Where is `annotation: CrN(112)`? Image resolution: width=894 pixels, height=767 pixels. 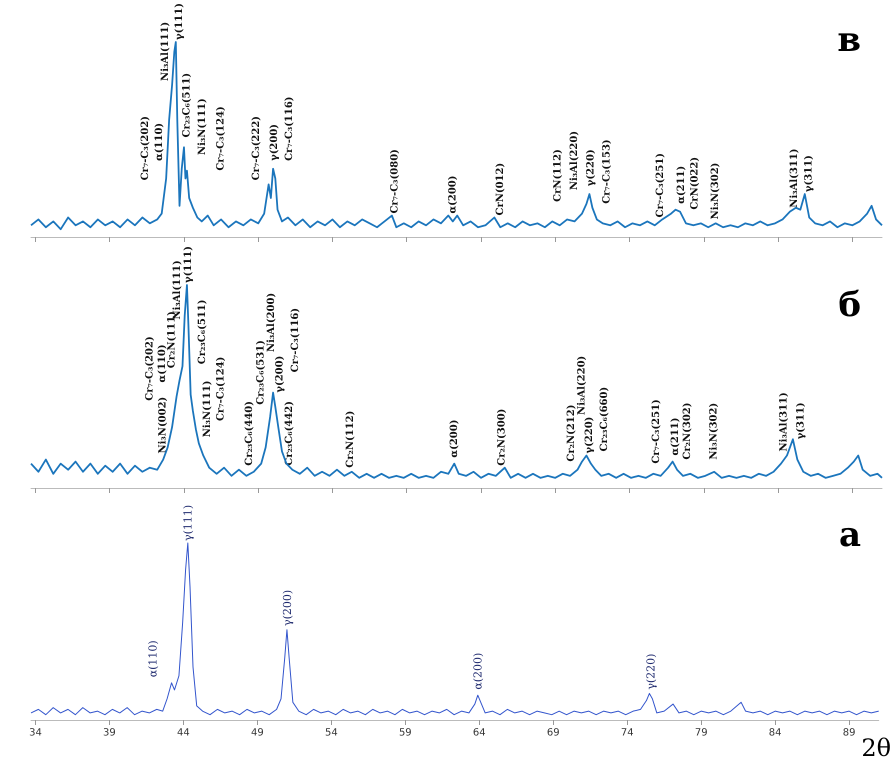
annotation: CrN(112) is located at coordinates (558, 175).